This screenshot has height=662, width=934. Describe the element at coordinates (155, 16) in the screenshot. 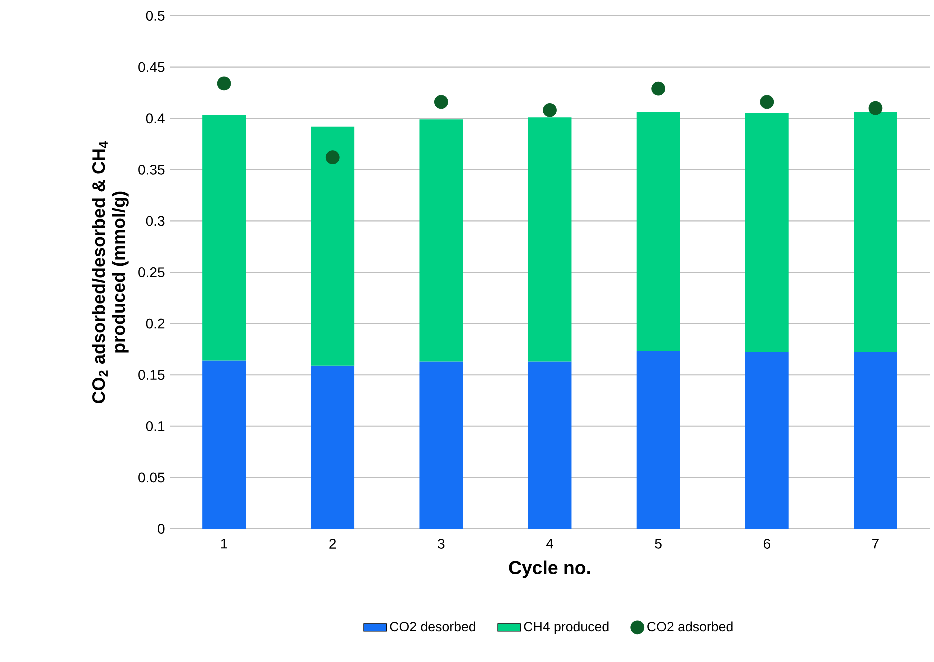

I see `y-tick-label: 0.5` at that location.